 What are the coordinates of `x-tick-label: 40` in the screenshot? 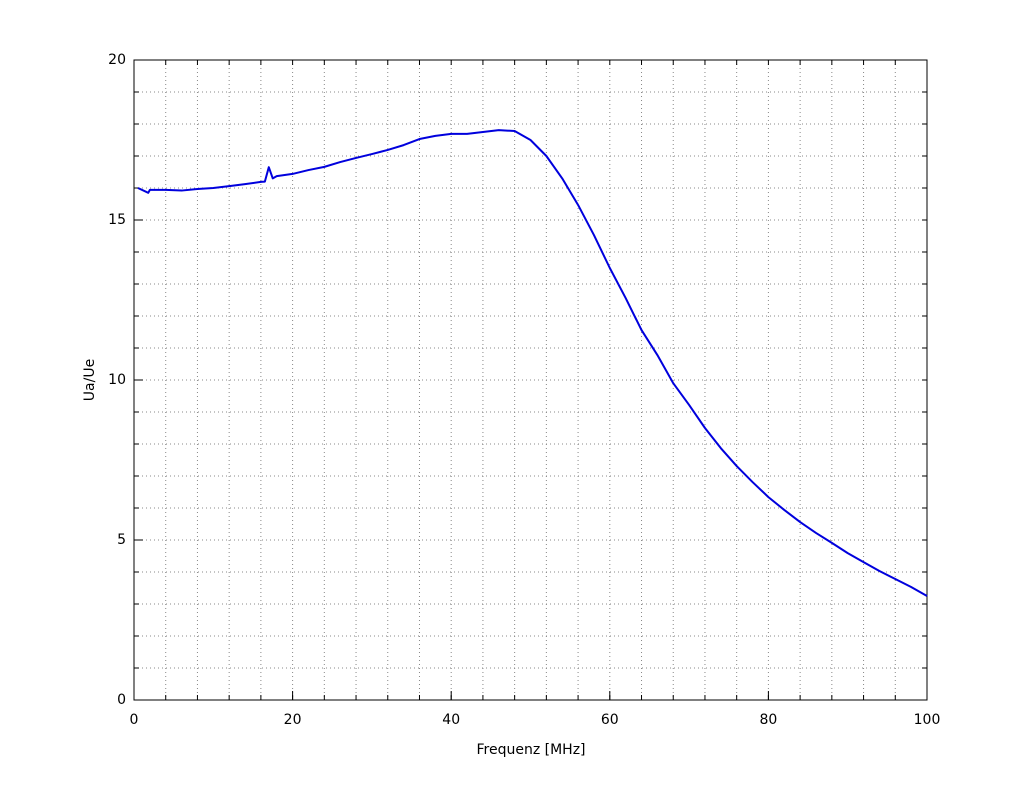 It's located at (451, 720).